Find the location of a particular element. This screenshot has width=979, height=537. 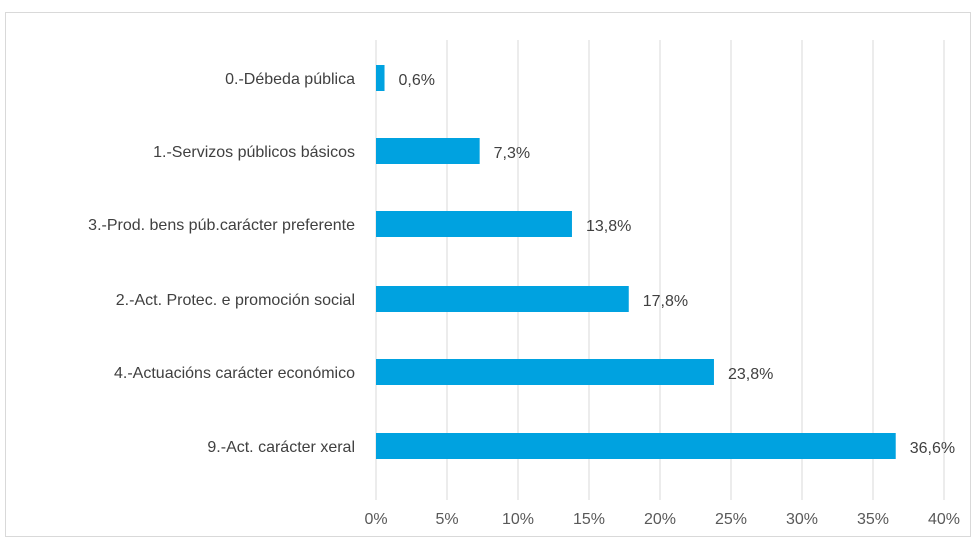

value-label-2: 13,8% is located at coordinates (608, 226).